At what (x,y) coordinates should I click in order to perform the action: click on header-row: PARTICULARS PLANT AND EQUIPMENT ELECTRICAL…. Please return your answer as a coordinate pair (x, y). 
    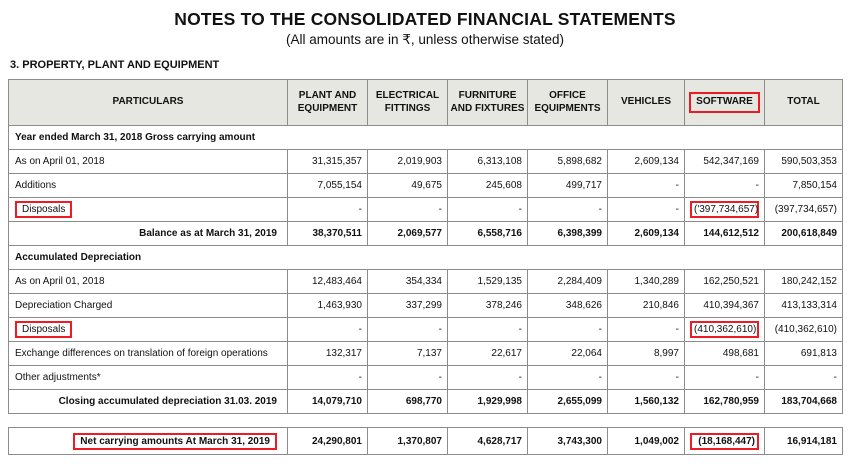
    Looking at the image, I should click on (425, 102).